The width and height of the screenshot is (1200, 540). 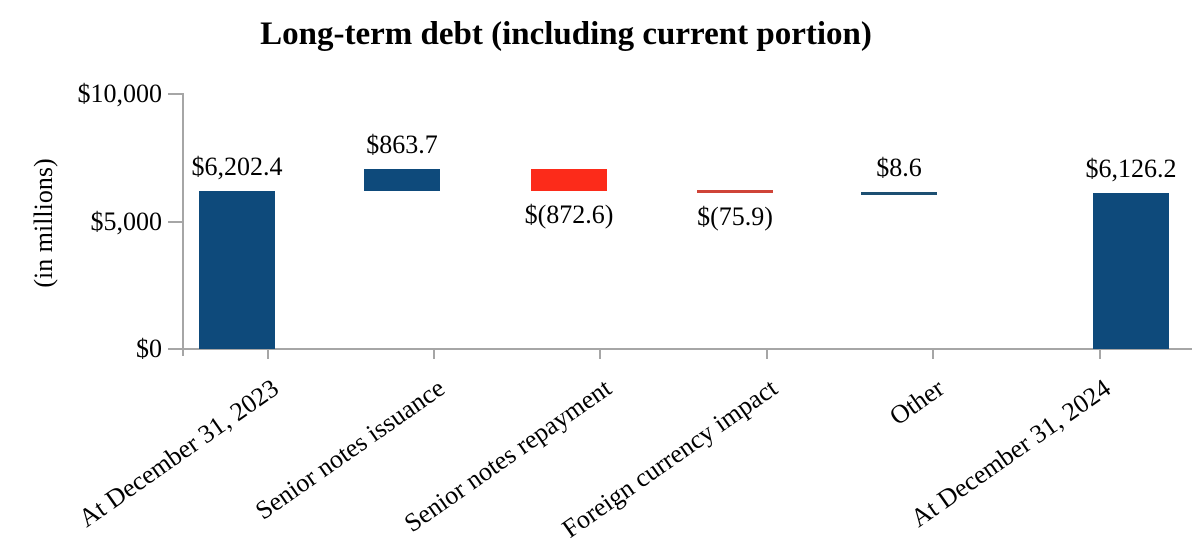 What do you see at coordinates (126, 221) in the screenshot?
I see `y-axis-tick-label: $5,000` at bounding box center [126, 221].